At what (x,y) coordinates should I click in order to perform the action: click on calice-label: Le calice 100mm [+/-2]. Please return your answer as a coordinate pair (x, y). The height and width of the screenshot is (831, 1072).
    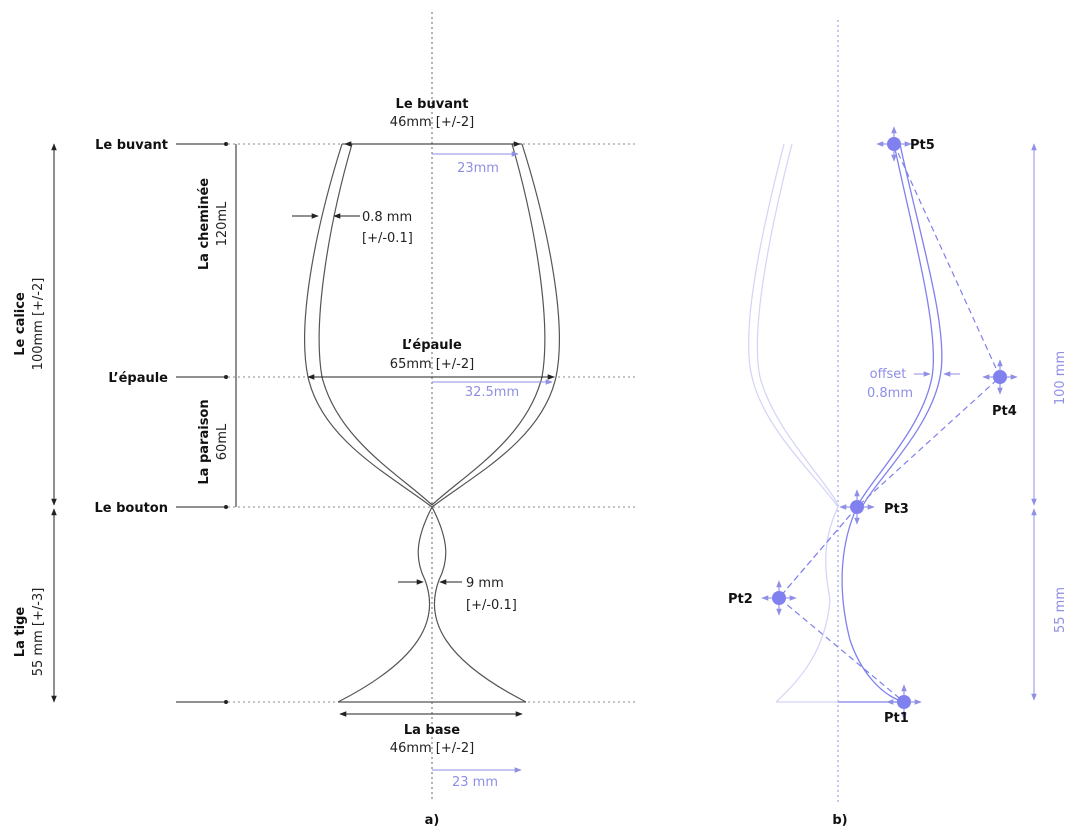
    Looking at the image, I should click on (29, 324).